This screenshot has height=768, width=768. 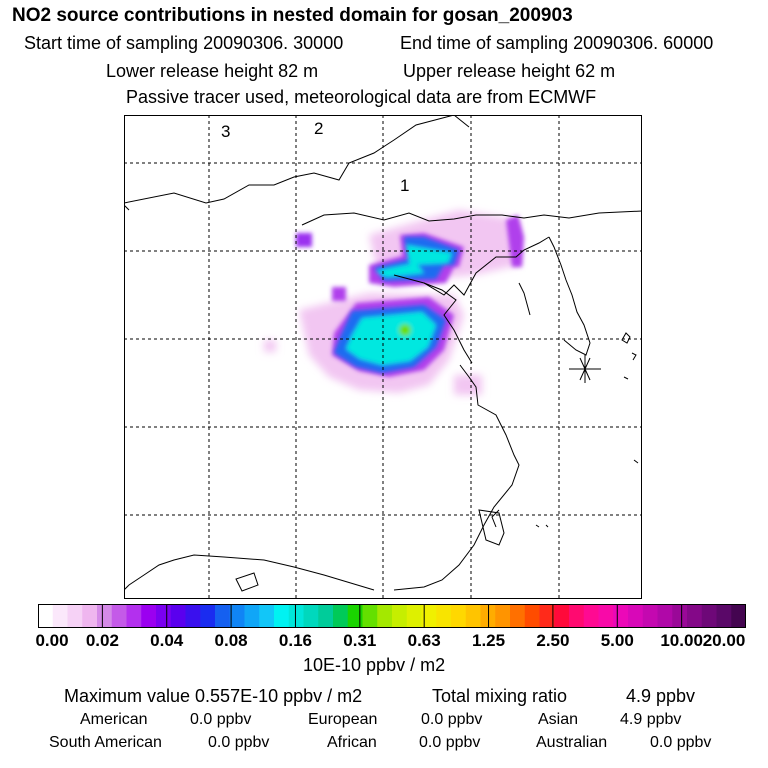 I want to click on end-time-text: End time of sampling 20090306. 60000, so click(x=557, y=43).